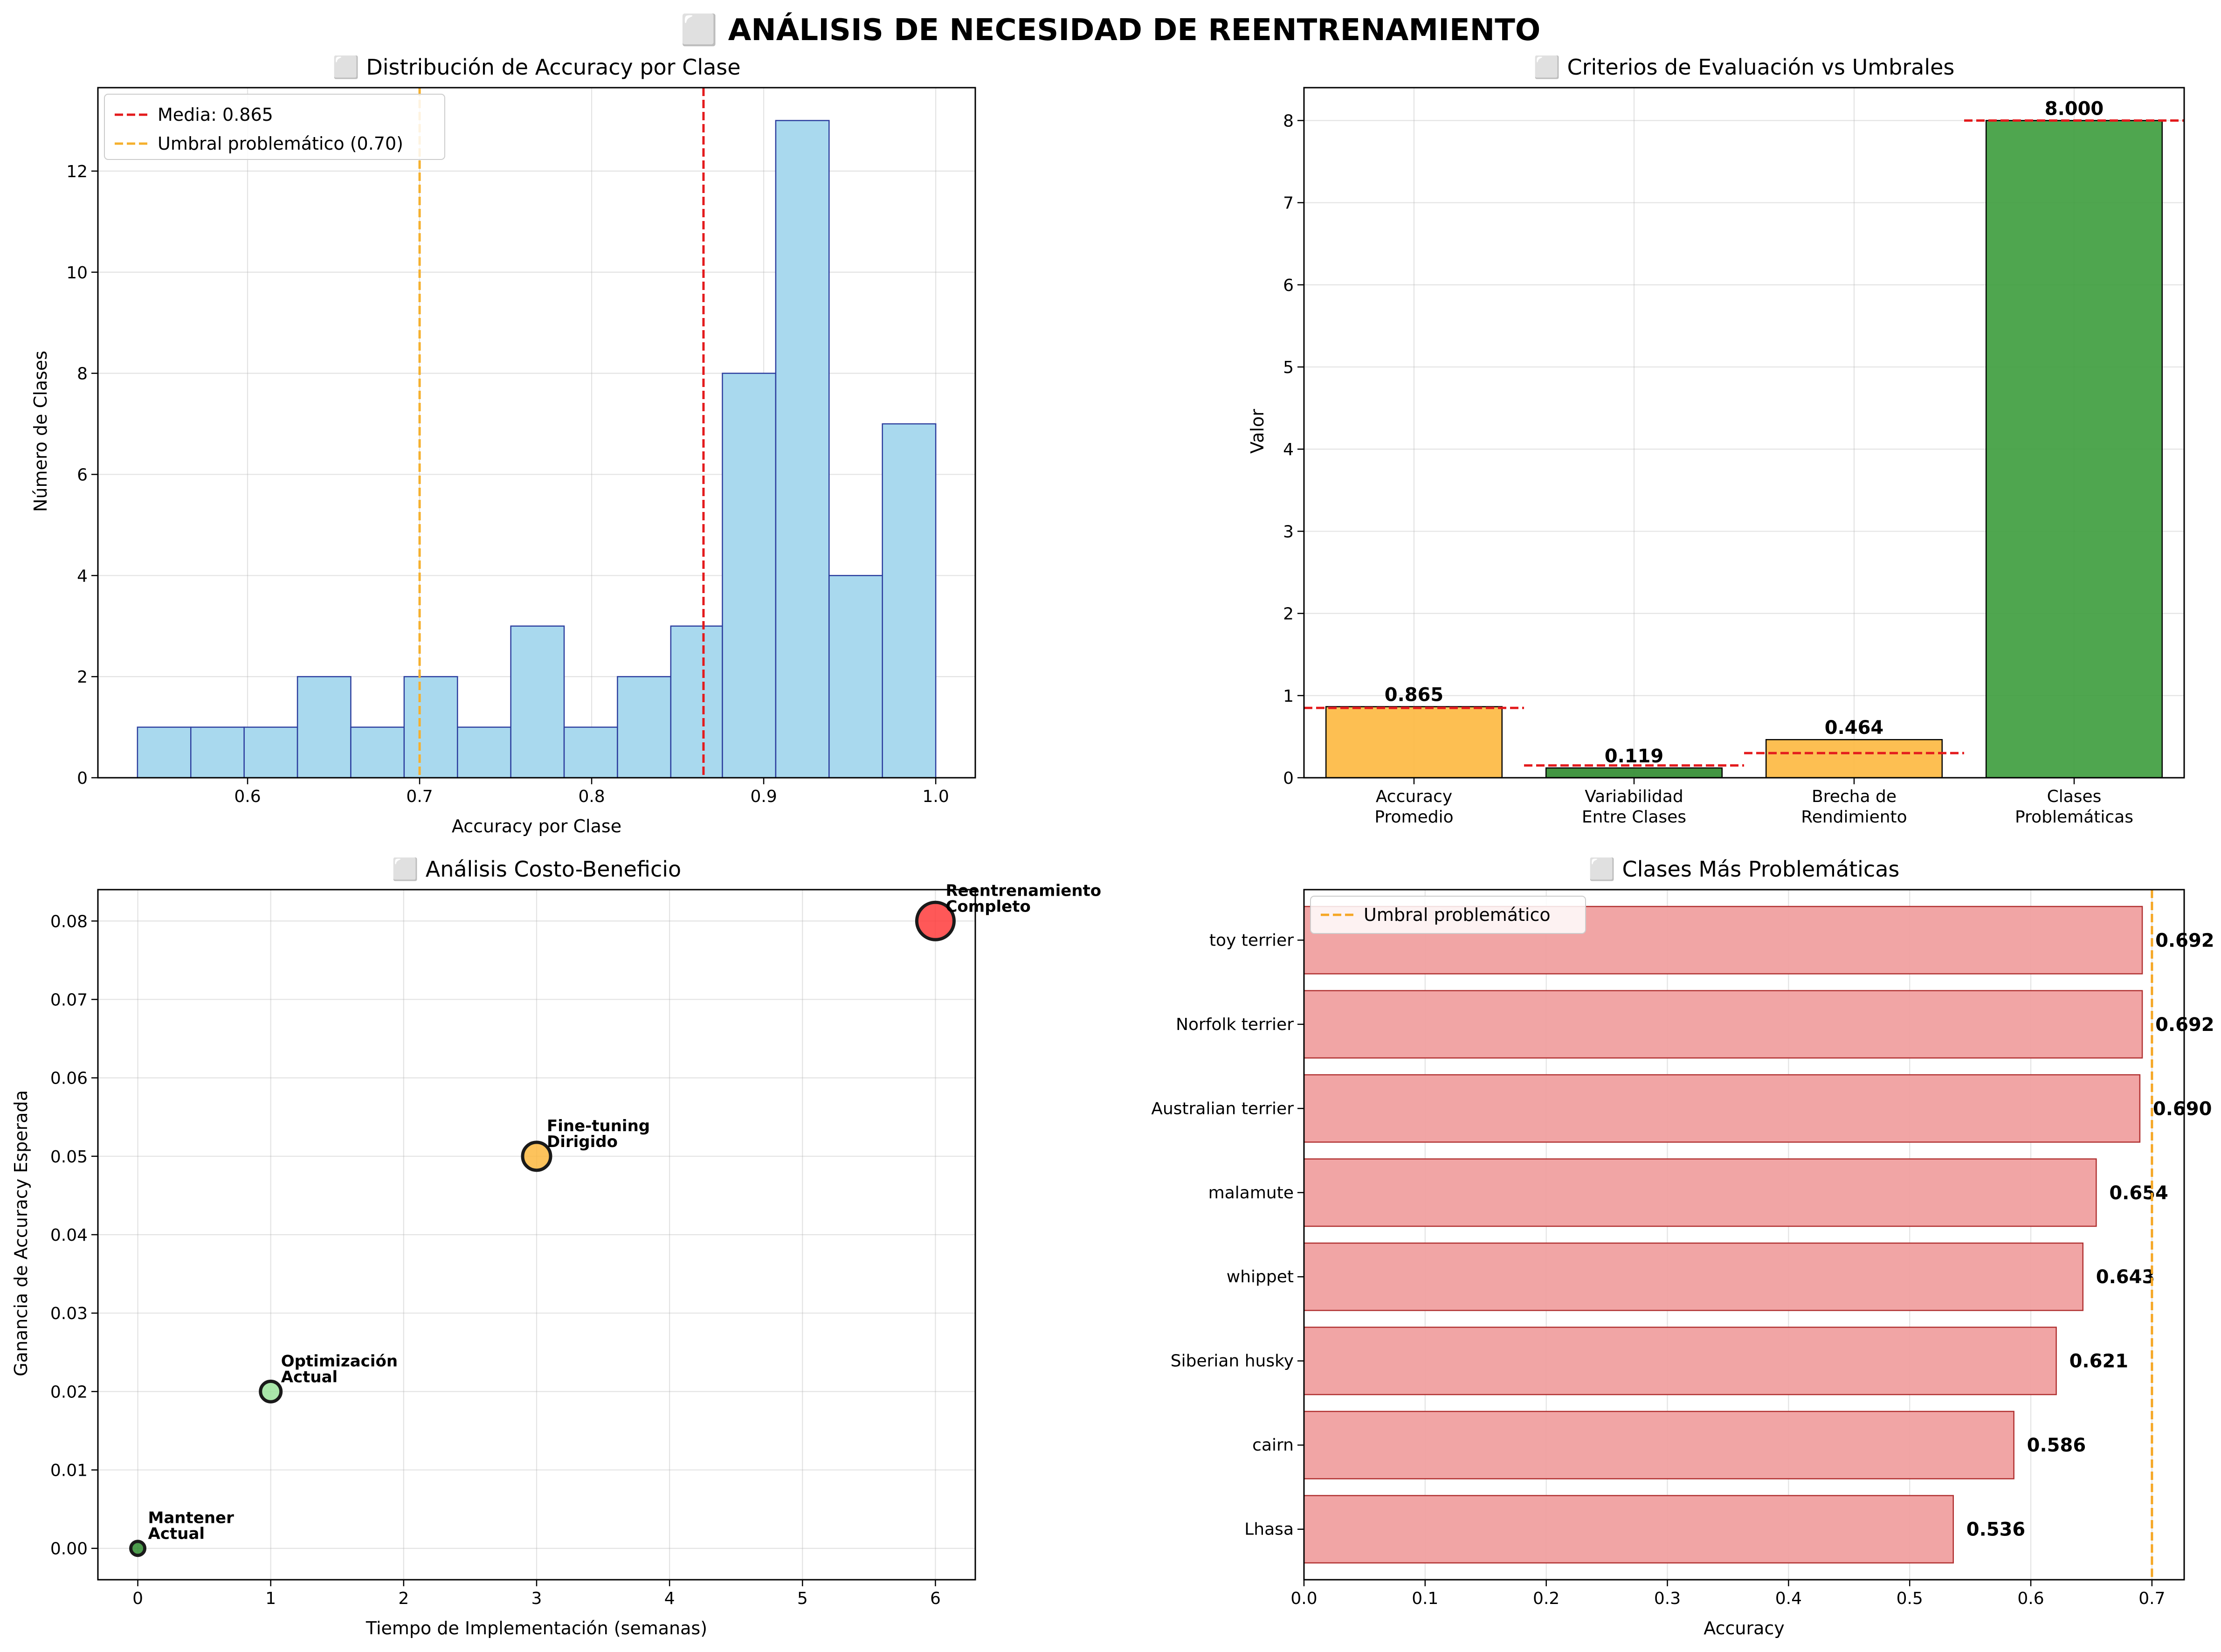  Describe the element at coordinates (280, 143) in the screenshot. I see `legend-label: Umbral problemático (0.70)` at that location.